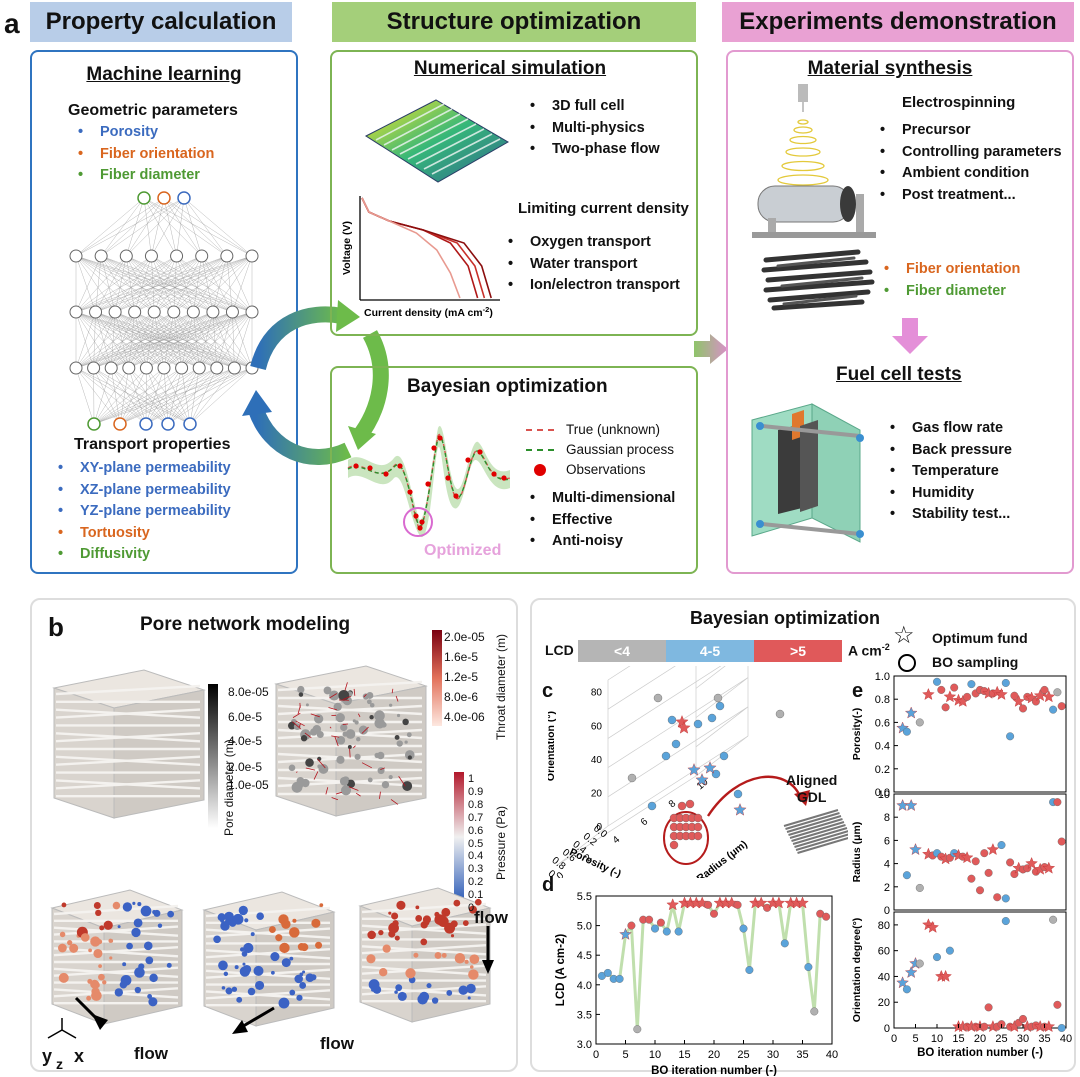 This screenshot has height=1077, width=1080. What do you see at coordinates (971, 153) in the screenshot?
I see `synthesis-item-controlling: Controlling parameters` at bounding box center [971, 153].